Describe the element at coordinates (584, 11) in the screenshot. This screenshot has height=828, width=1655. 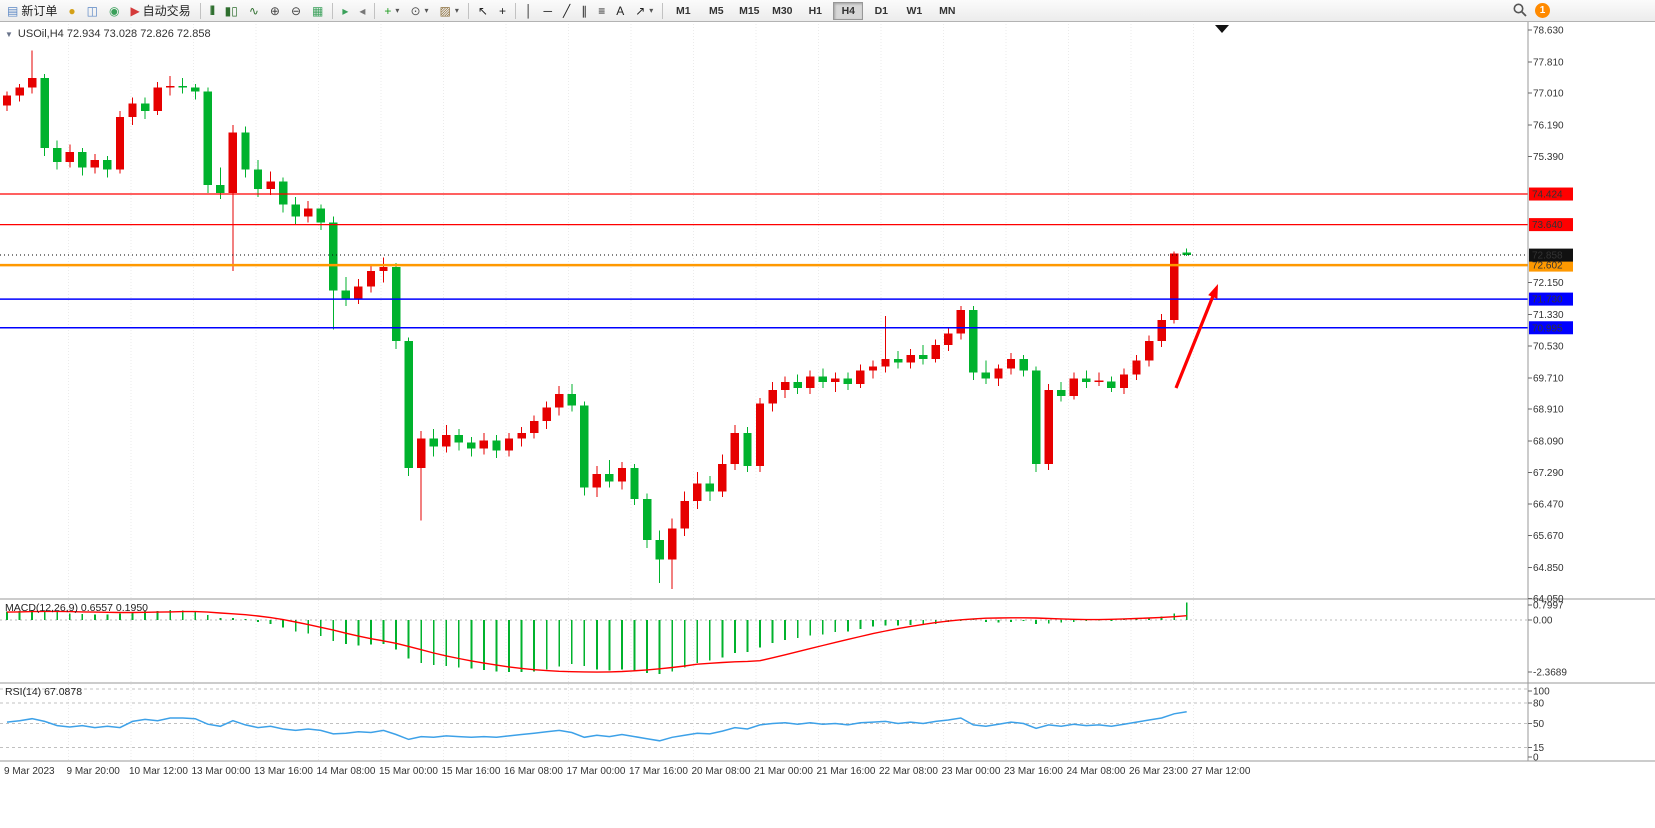
I see `channel-tool: ∥` at that location.